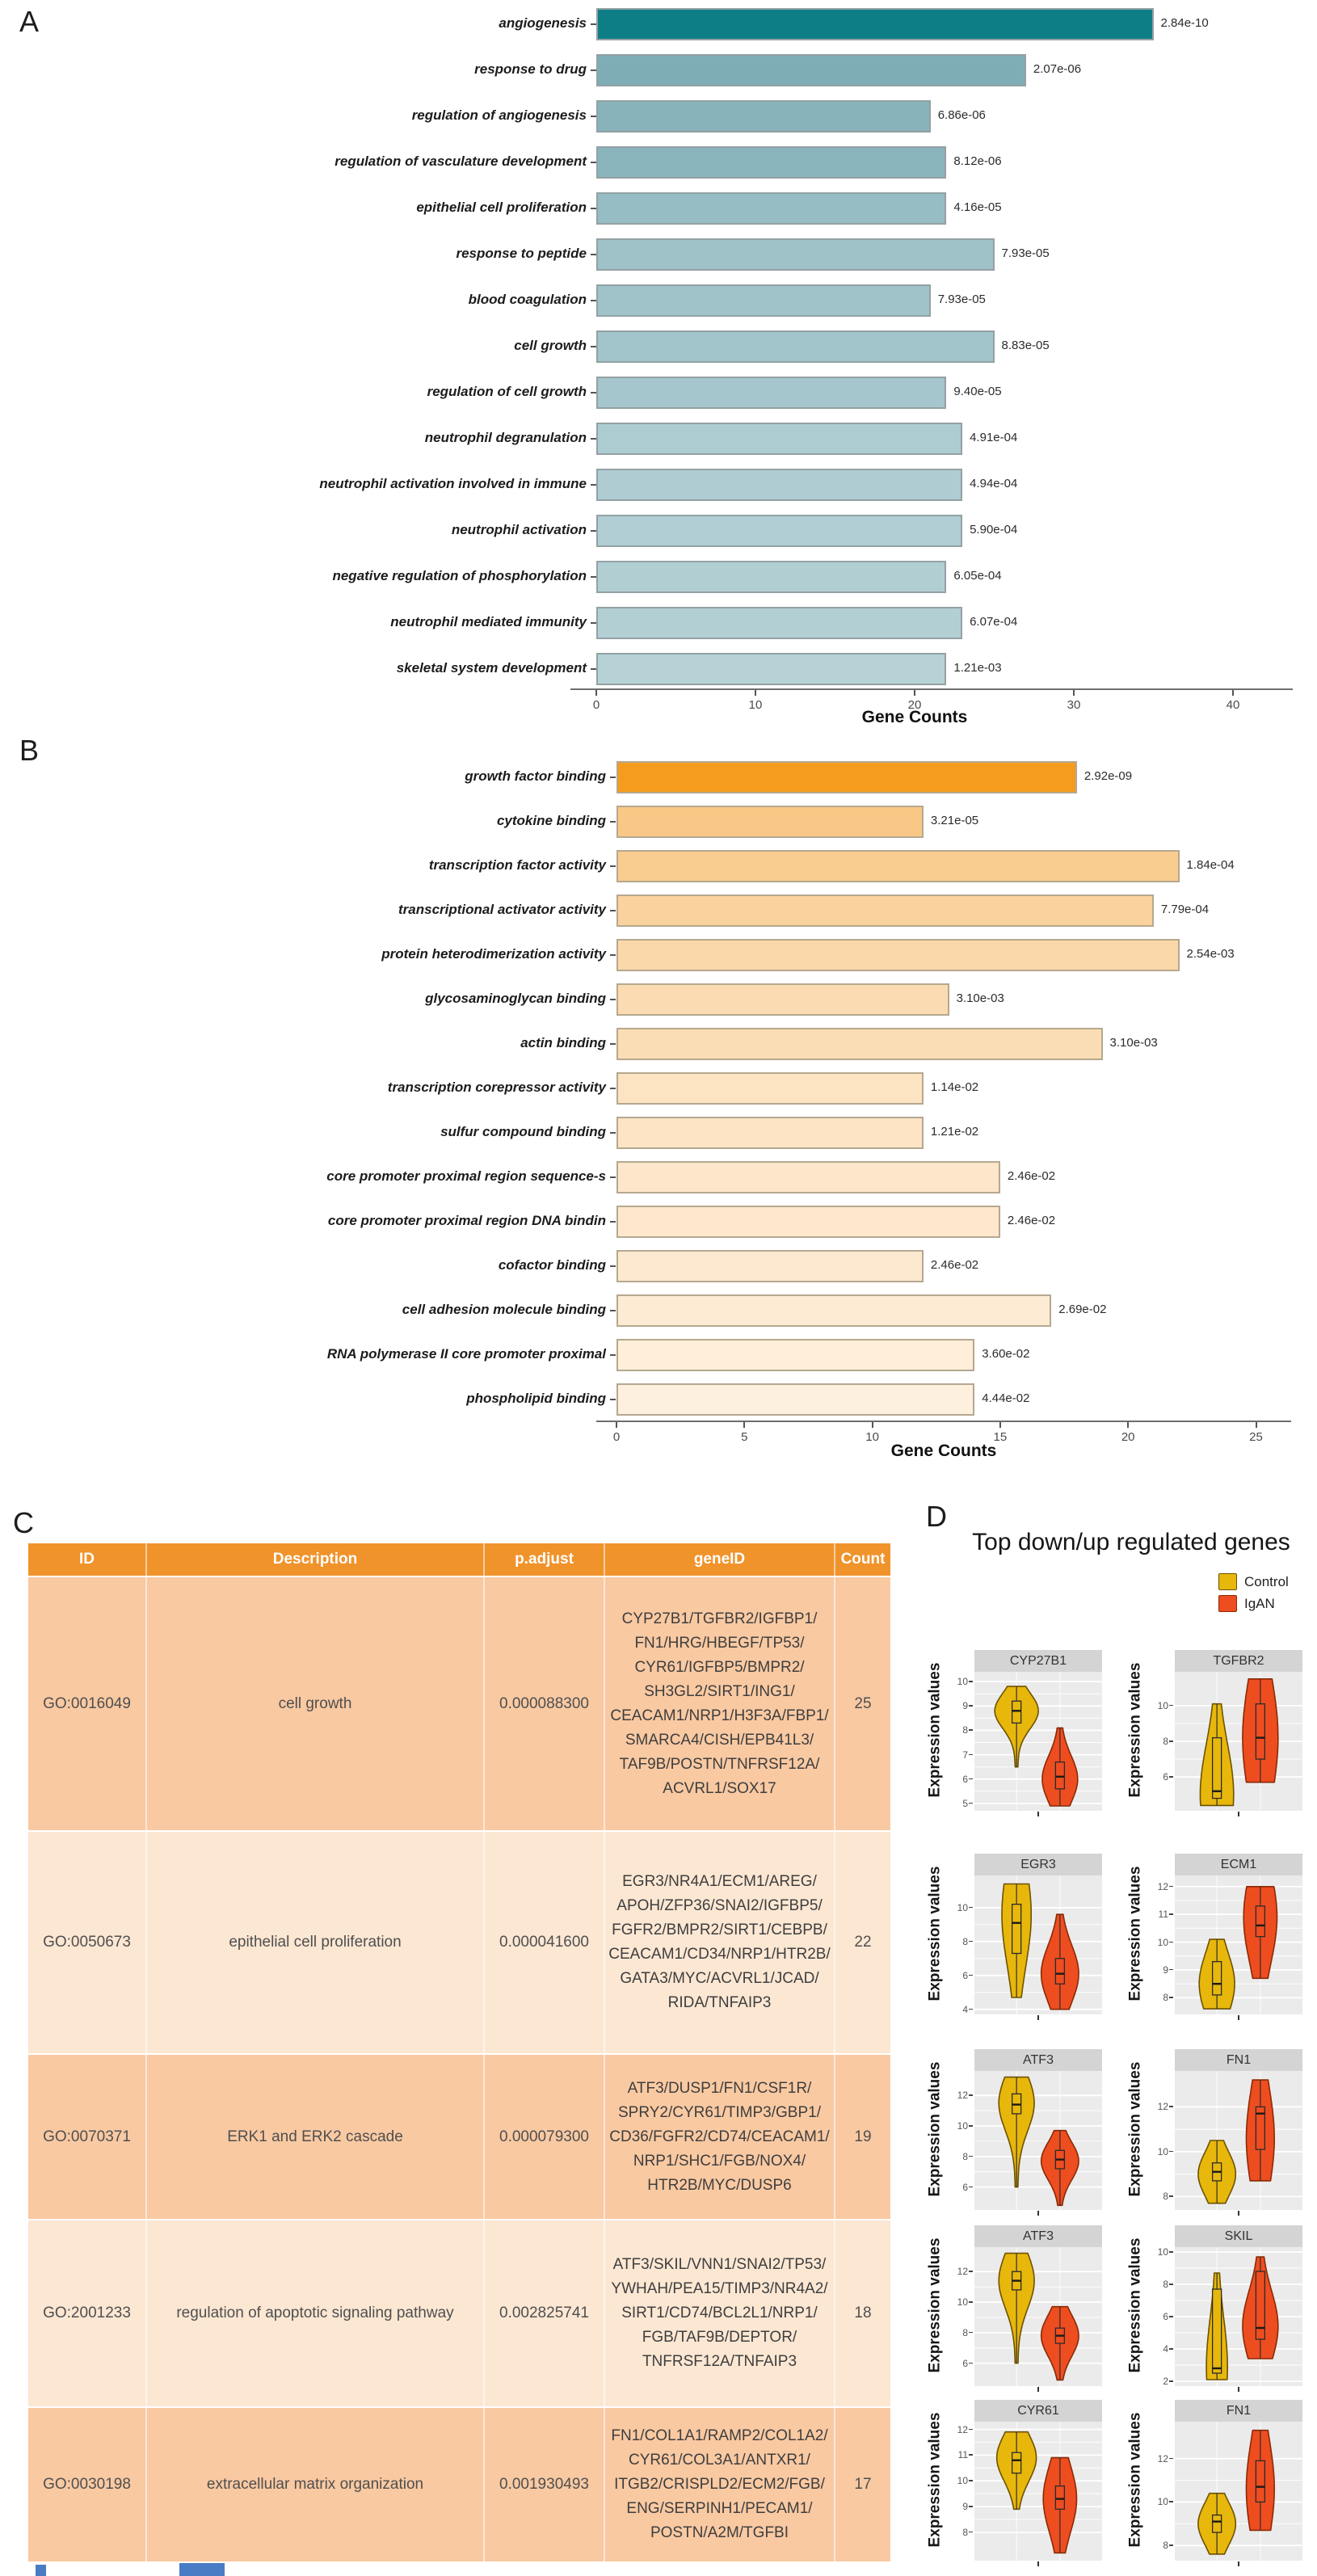 This screenshot has height=2576, width=1317. I want to click on violin-svg-cyp27b1, so click(1038, 1741).